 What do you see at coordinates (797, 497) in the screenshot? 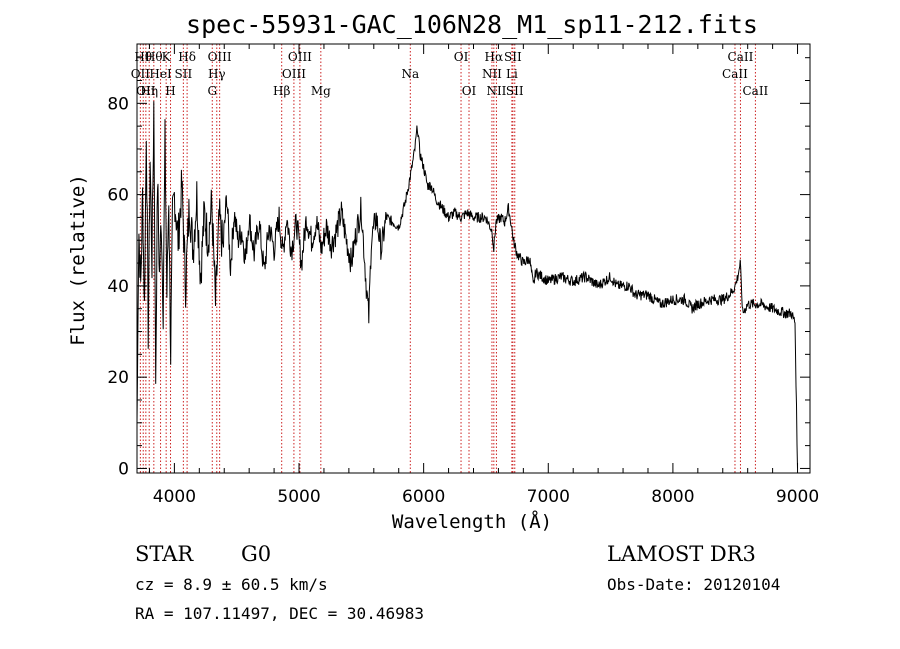
I see `x-tick-label: 9000` at bounding box center [797, 497].